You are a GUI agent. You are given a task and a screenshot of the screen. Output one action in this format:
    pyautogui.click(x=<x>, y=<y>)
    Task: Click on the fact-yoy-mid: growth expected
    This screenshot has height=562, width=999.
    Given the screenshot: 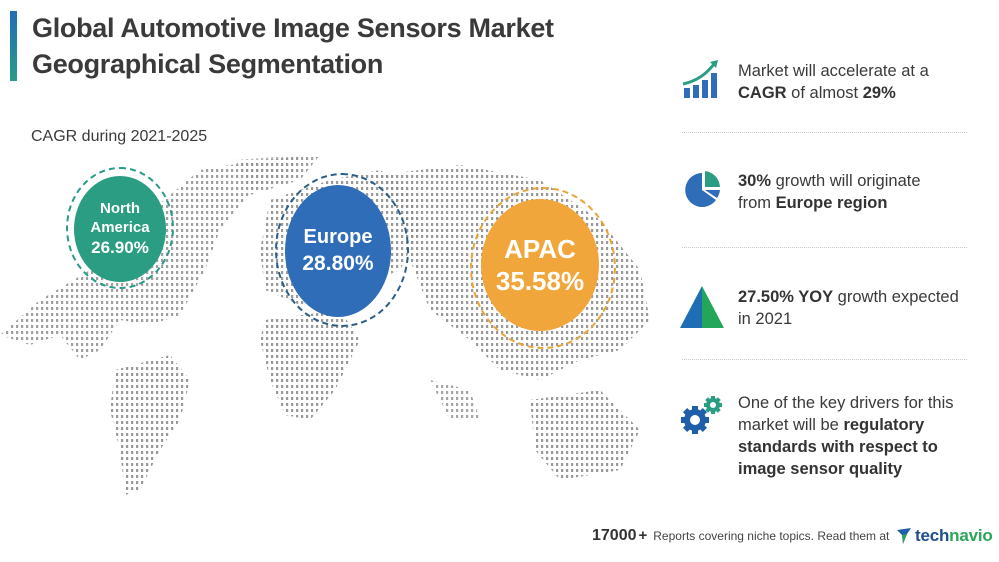 What is the action you would take?
    pyautogui.click(x=896, y=297)
    